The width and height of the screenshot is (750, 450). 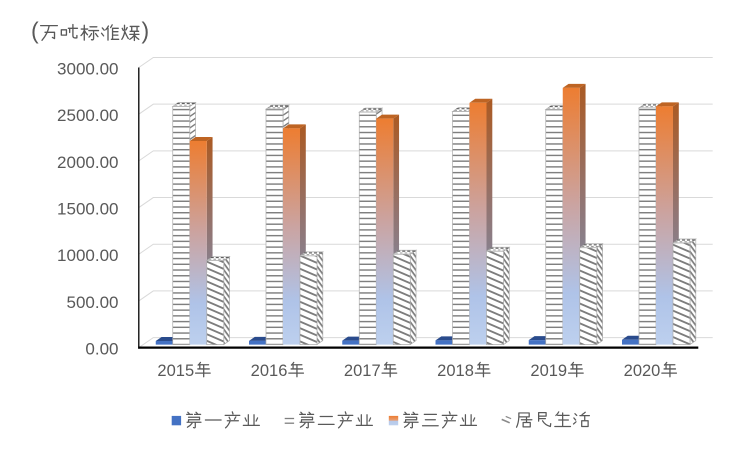 What do you see at coordinates (87, 69) in the screenshot?
I see `svg-text: 3000.00` at bounding box center [87, 69].